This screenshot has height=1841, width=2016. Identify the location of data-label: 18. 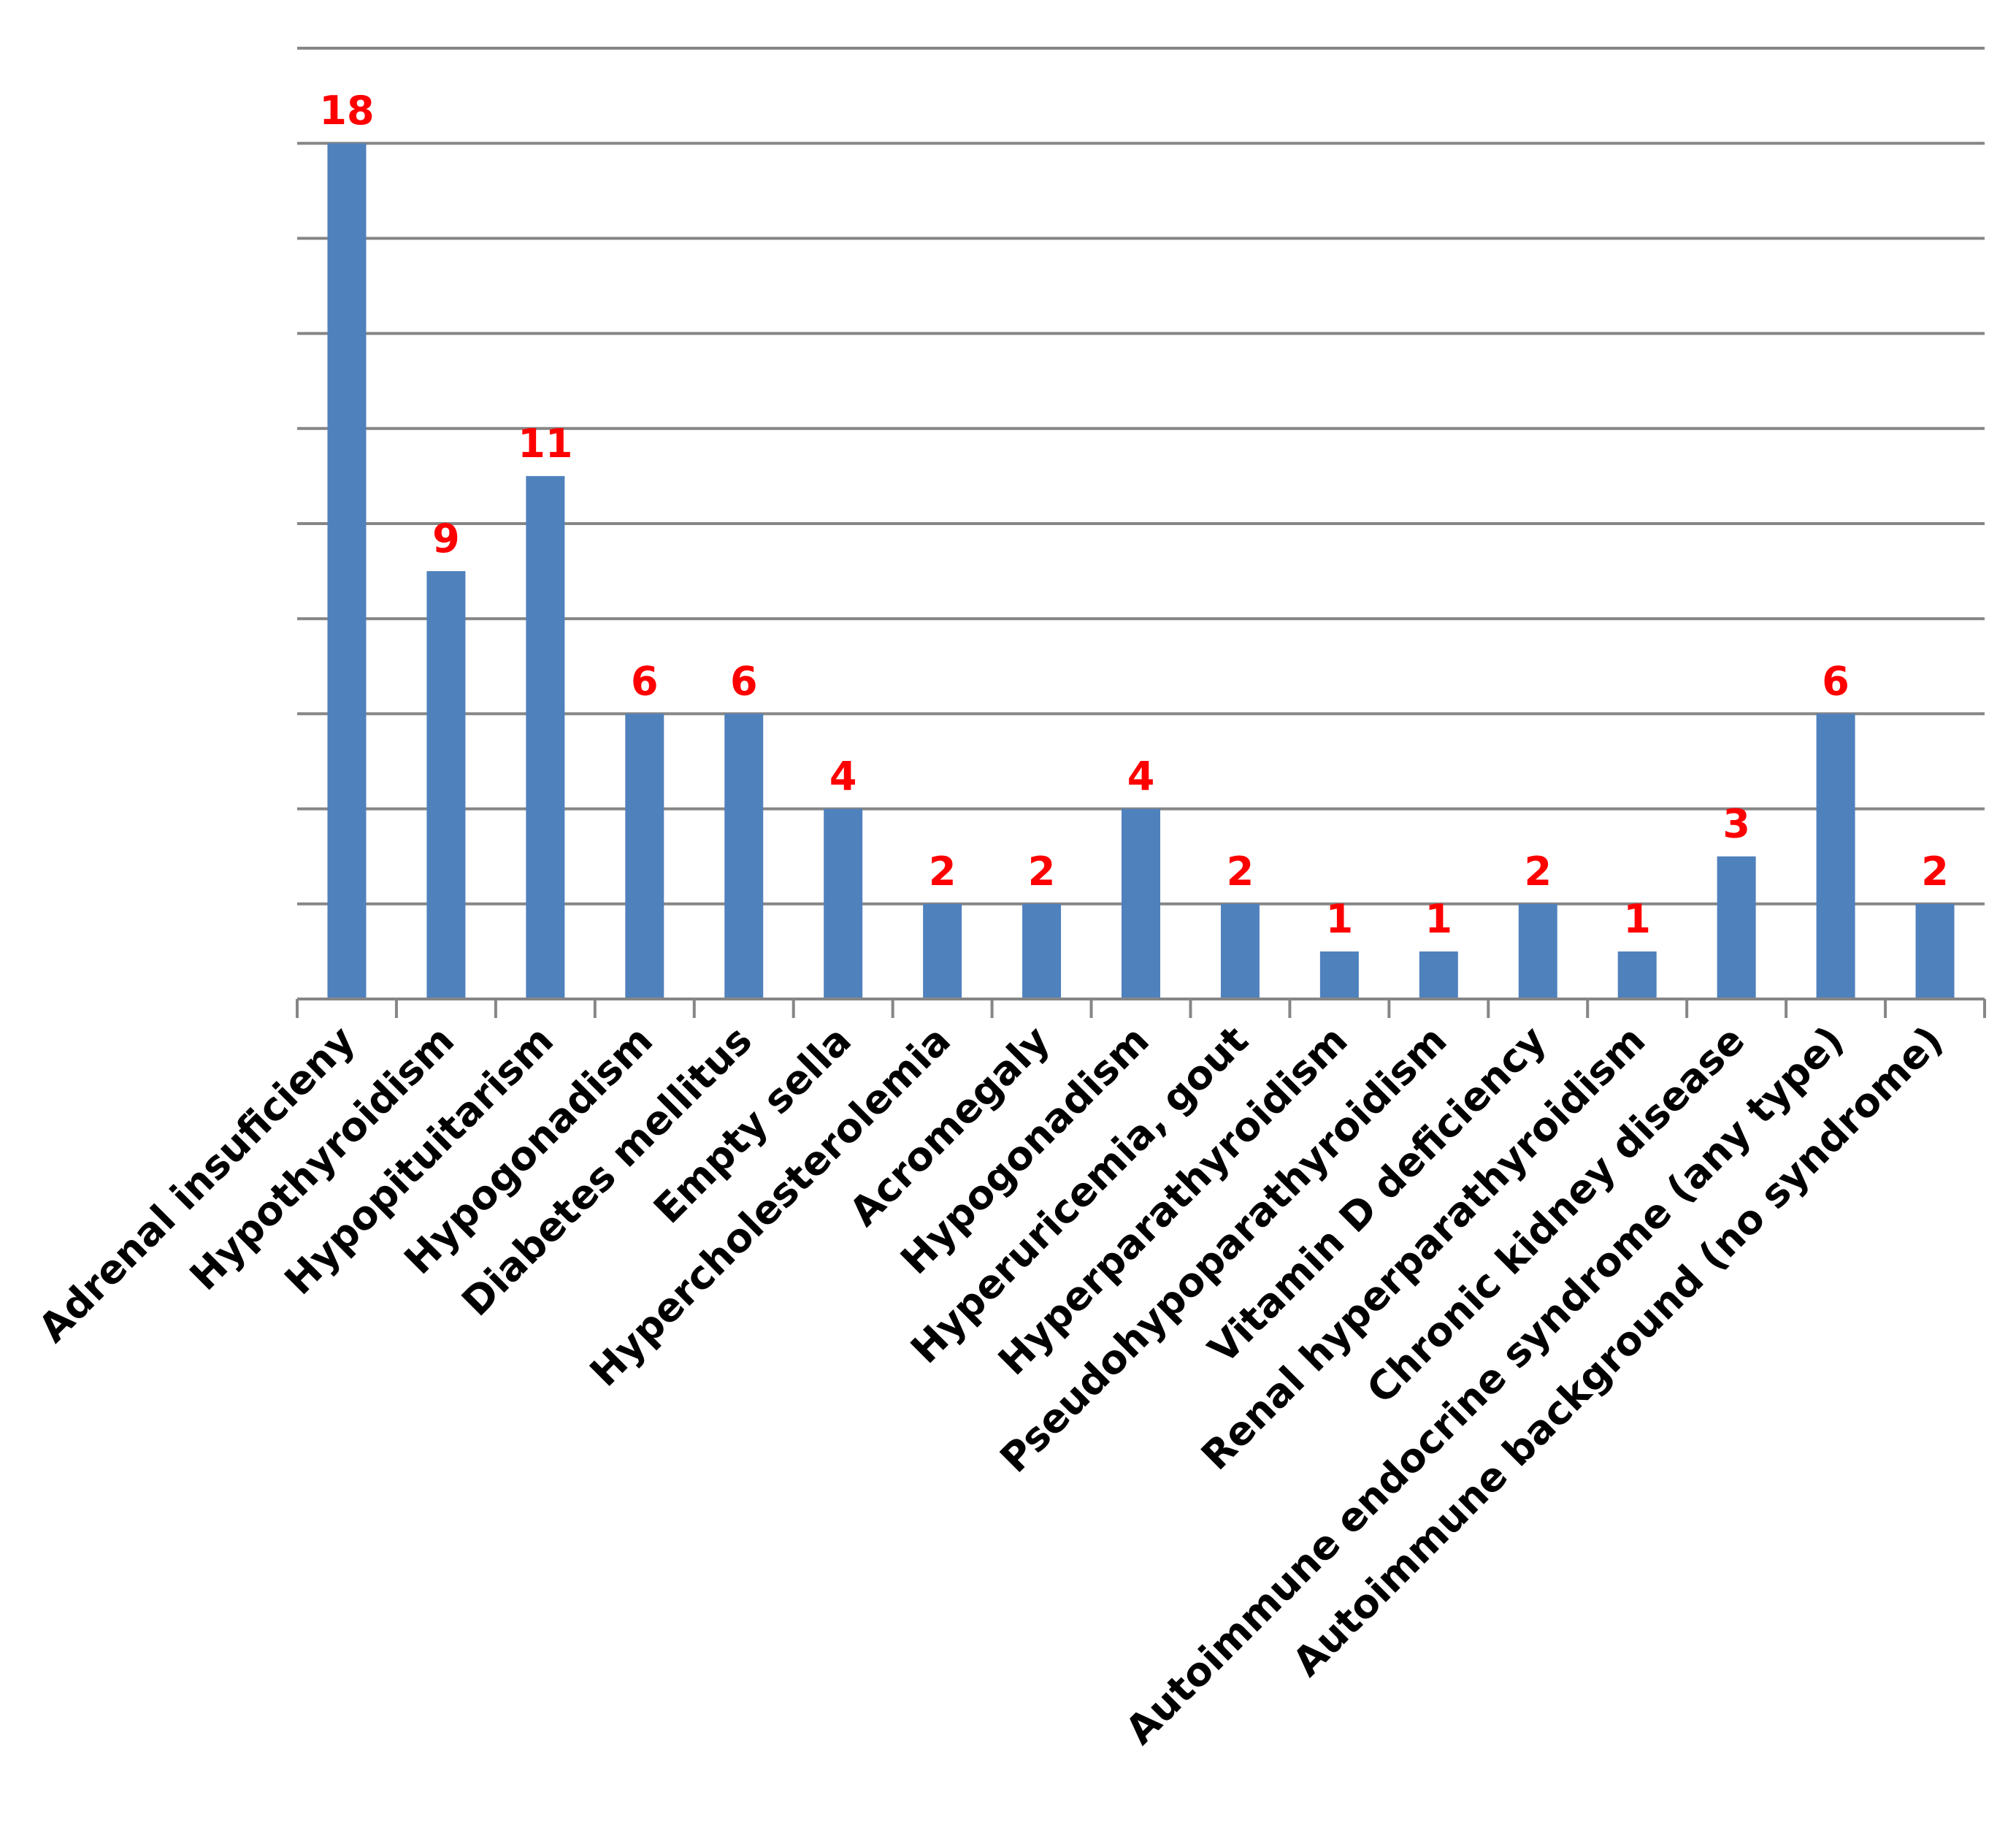
(346, 111).